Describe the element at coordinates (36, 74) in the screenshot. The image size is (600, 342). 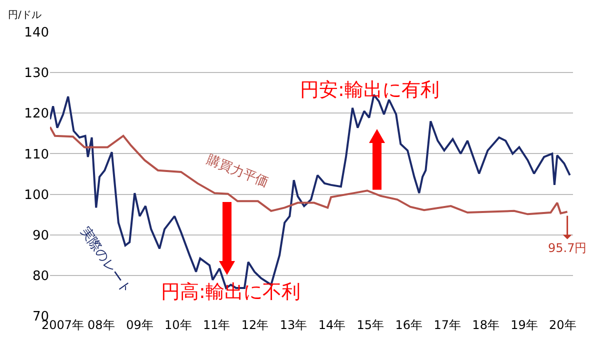
I see `y-tick-label: 130` at that location.